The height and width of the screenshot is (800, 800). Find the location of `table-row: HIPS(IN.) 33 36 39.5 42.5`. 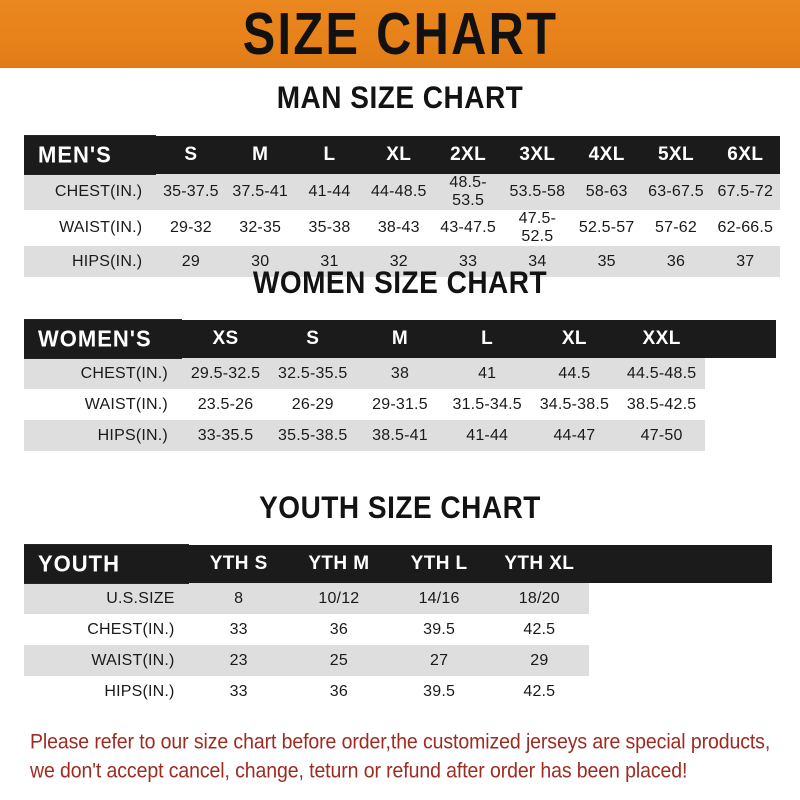

table-row: HIPS(IN.) 33 36 39.5 42.5 is located at coordinates (398, 691).